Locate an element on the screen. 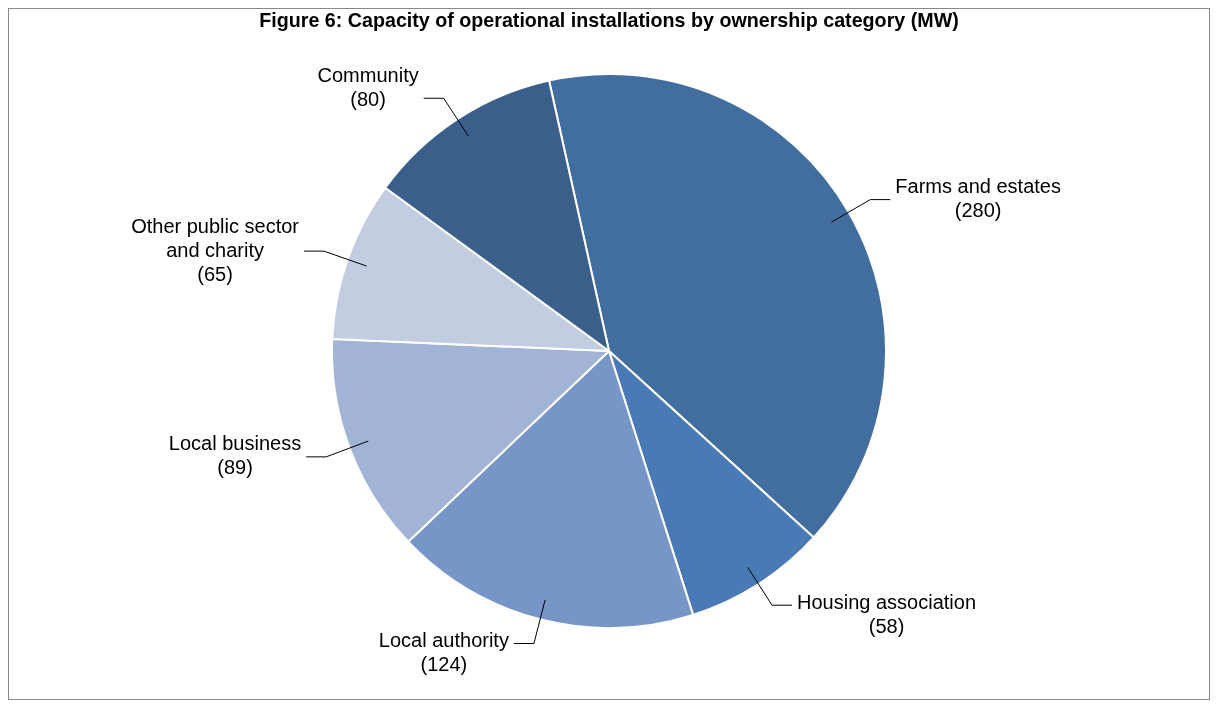 The image size is (1219, 712). data-label: (65) is located at coordinates (215, 273).